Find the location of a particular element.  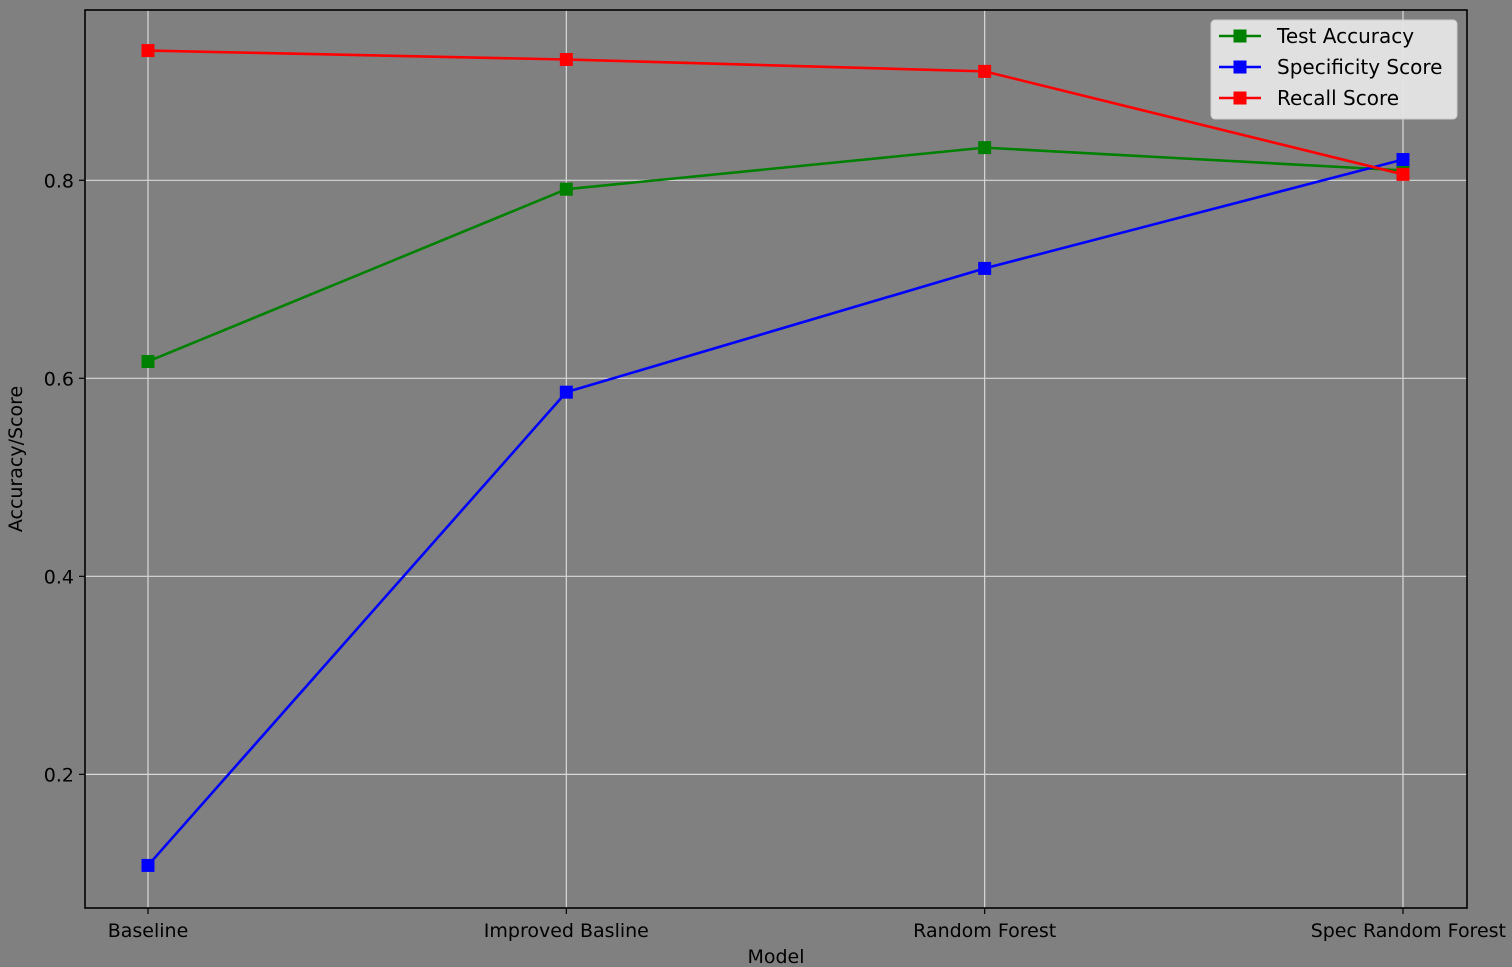

x-axis-title: Model is located at coordinates (775, 956).